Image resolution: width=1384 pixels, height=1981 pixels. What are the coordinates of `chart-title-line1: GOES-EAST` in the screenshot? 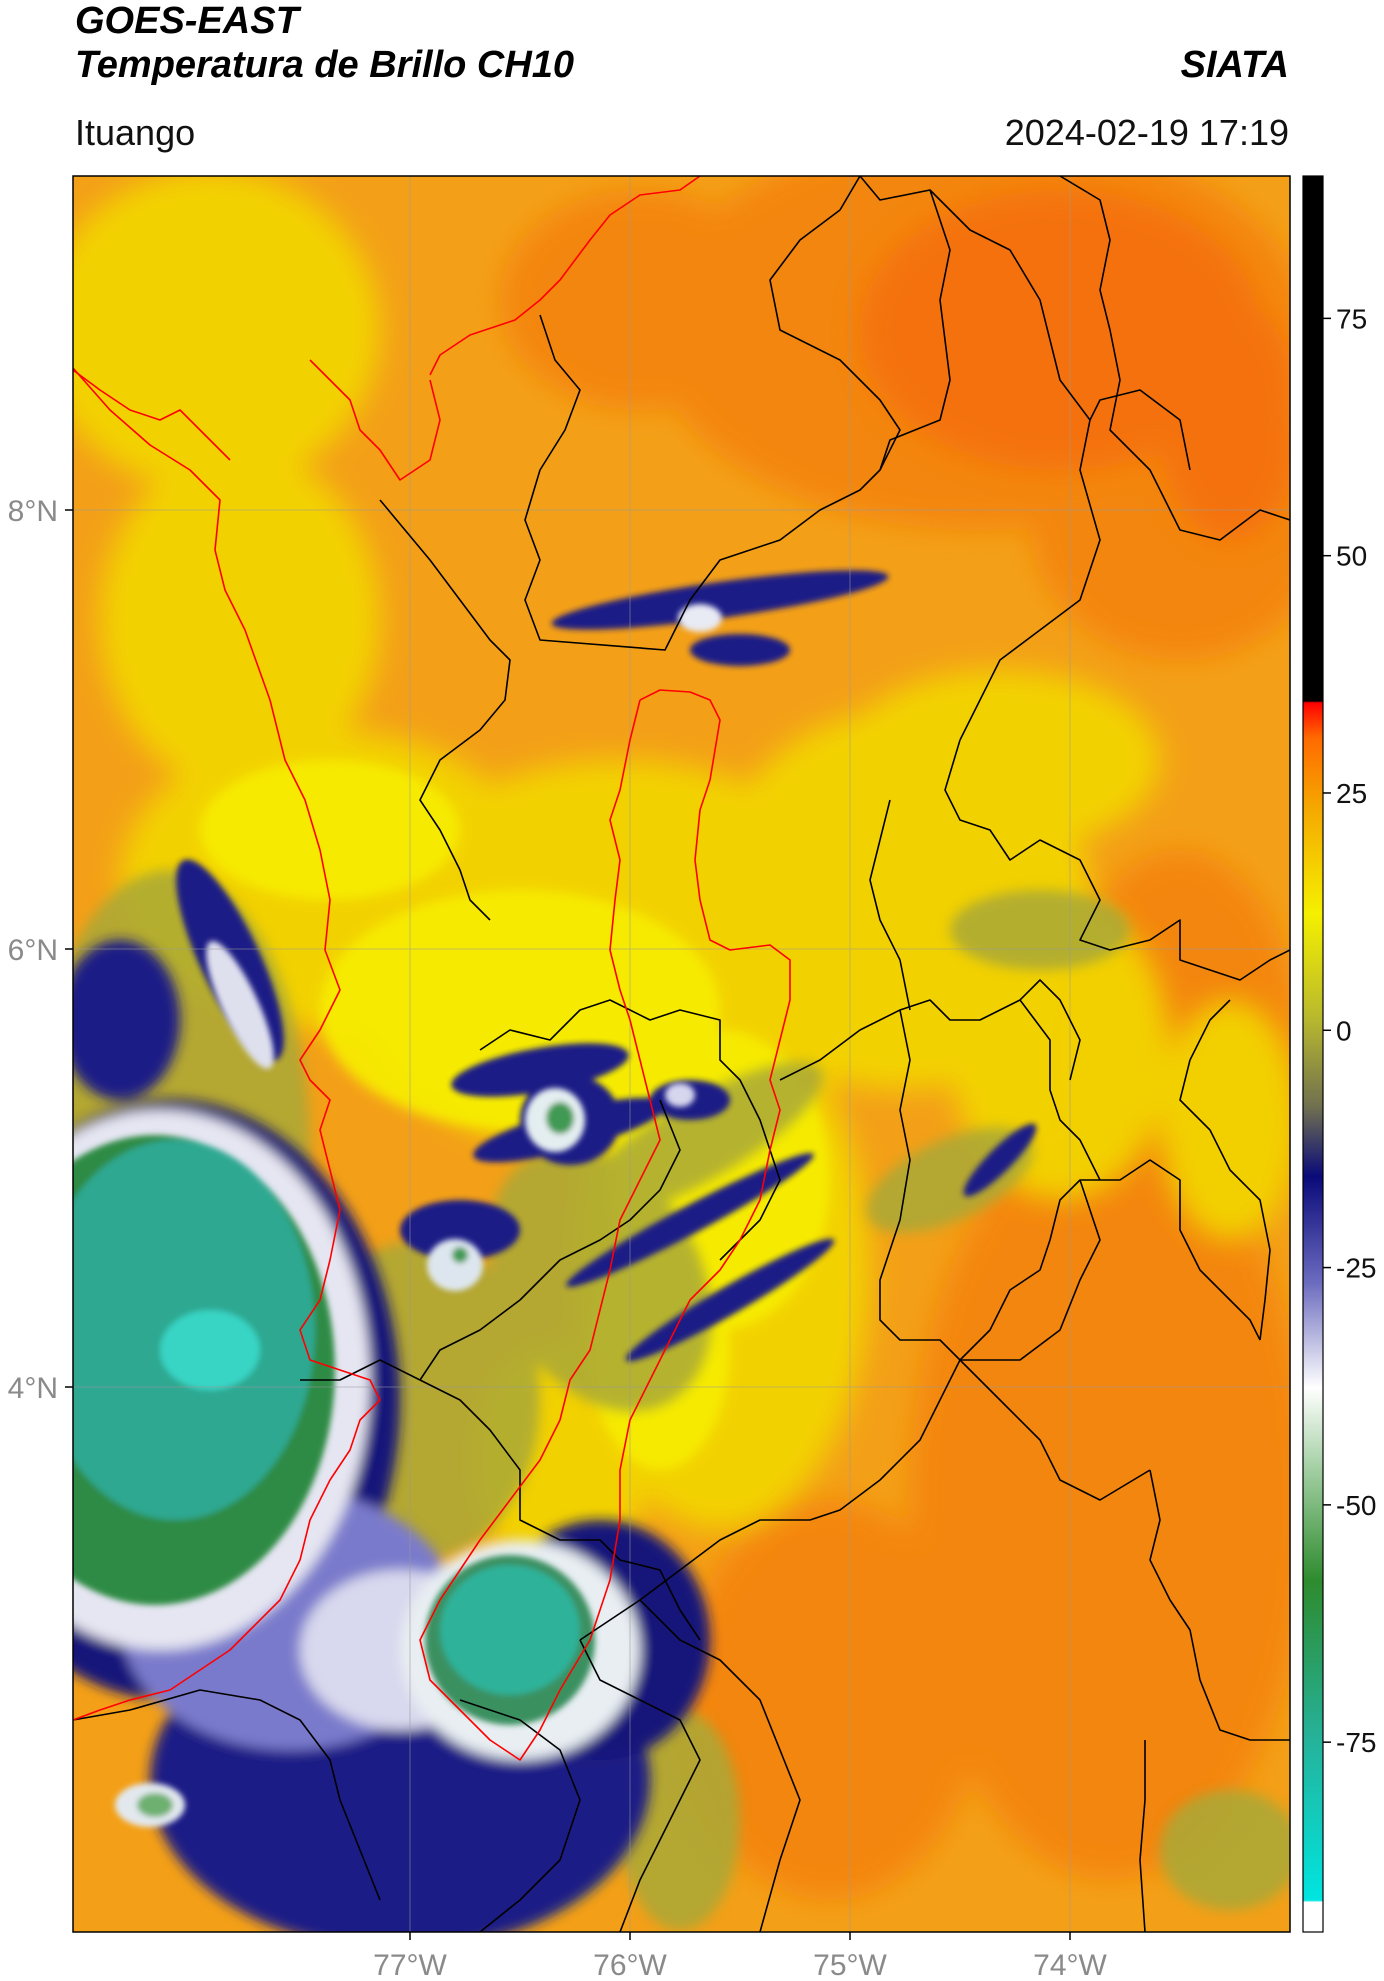 It's located at (187, 21).